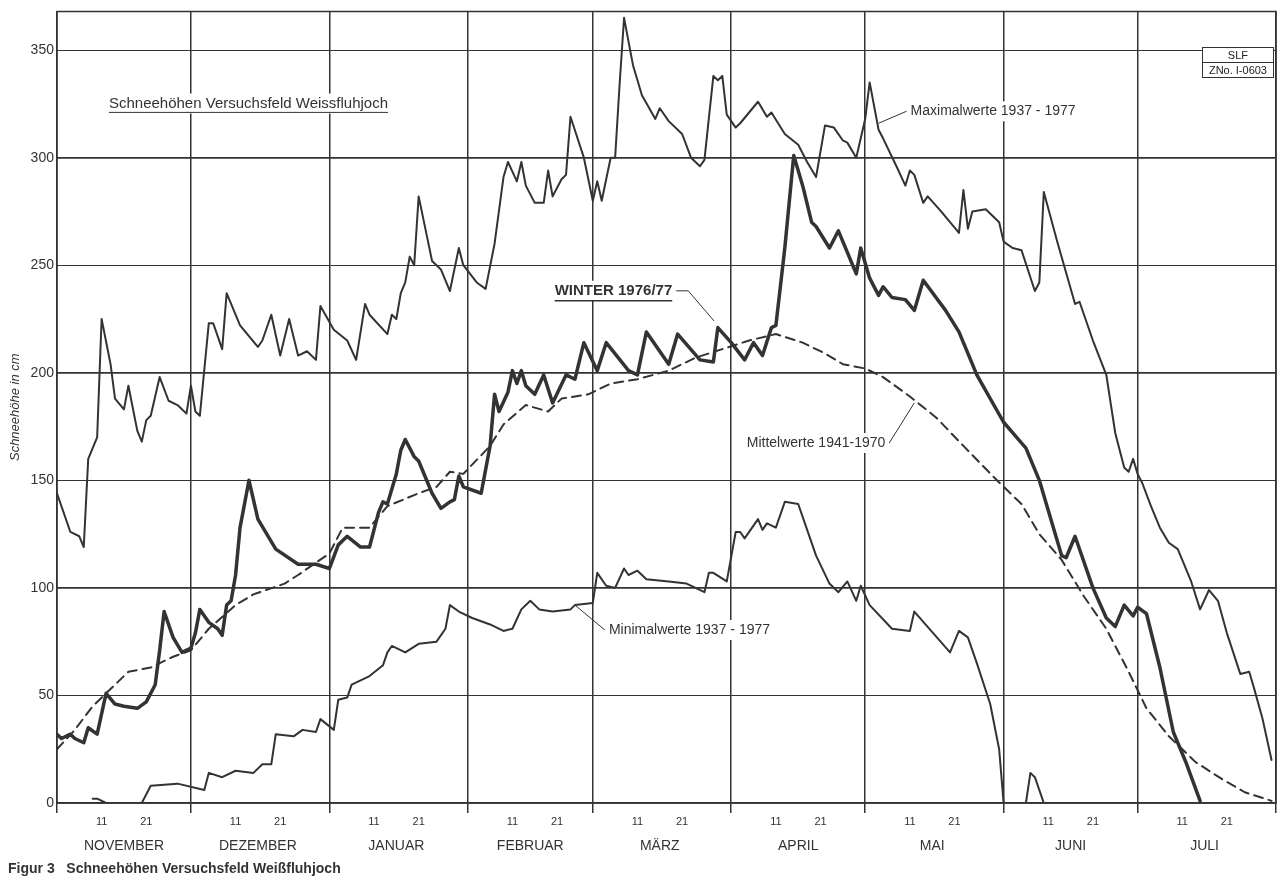 This screenshot has height=883, width=1278. I want to click on x2-tick-label: JUNI, so click(1071, 845).